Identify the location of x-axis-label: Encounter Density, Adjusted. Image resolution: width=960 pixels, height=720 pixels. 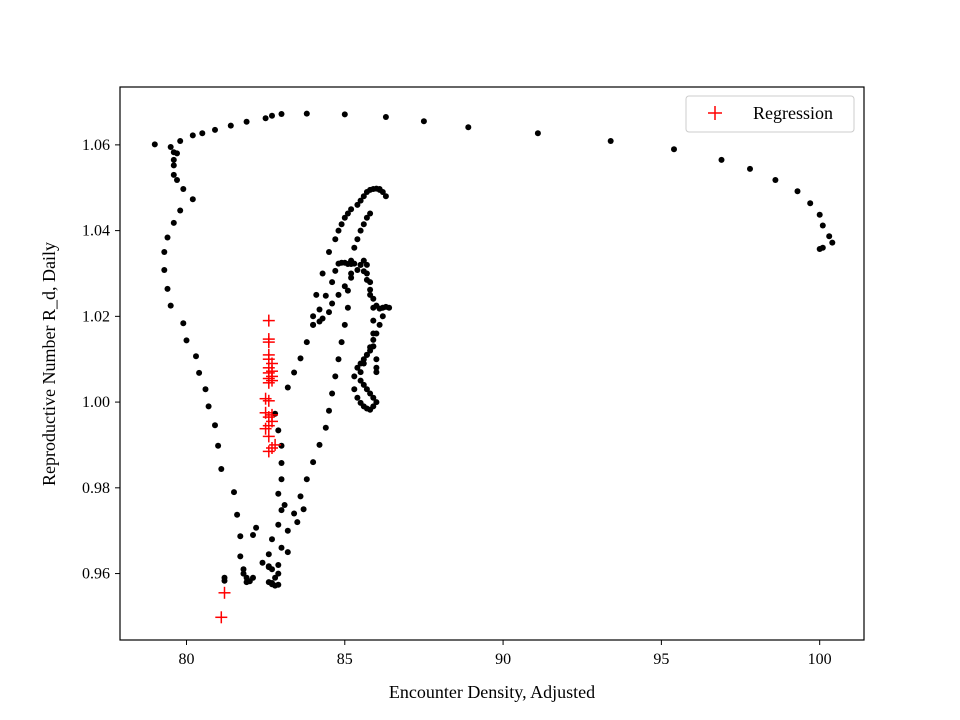
(492, 692).